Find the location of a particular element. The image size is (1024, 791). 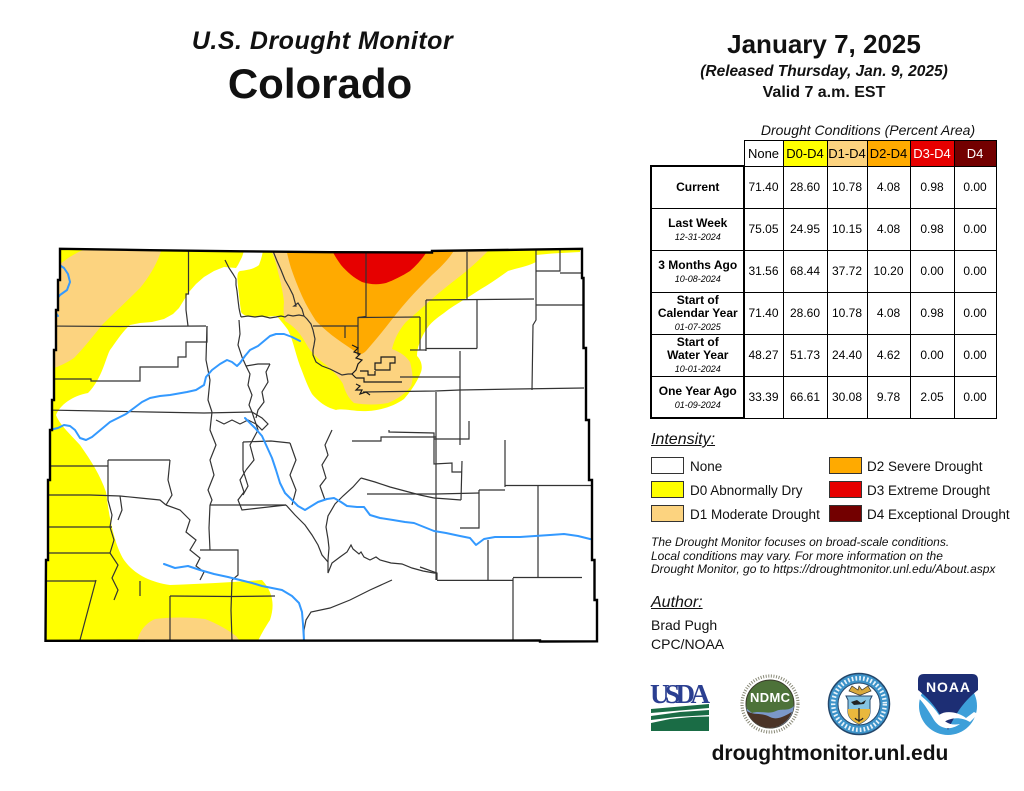

svg-text: USDA is located at coordinates (680, 694).